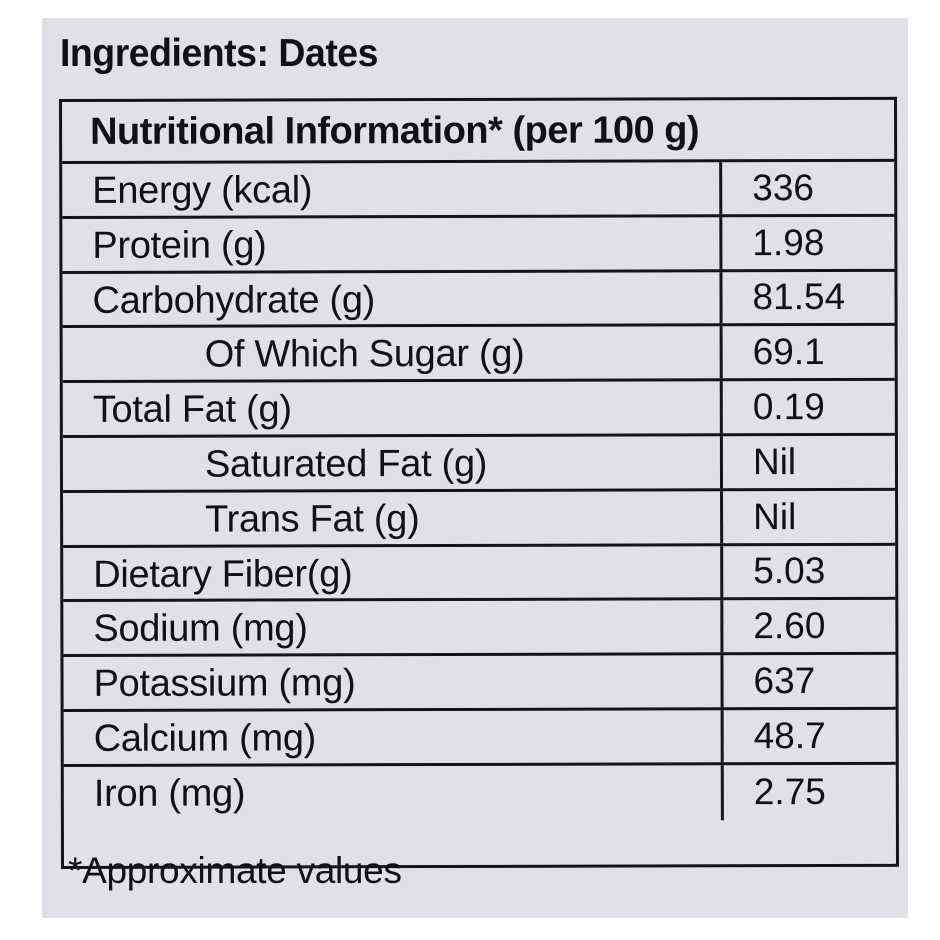 The height and width of the screenshot is (940, 940). I want to click on row-name: Of Which Sugar (g), so click(364, 355).